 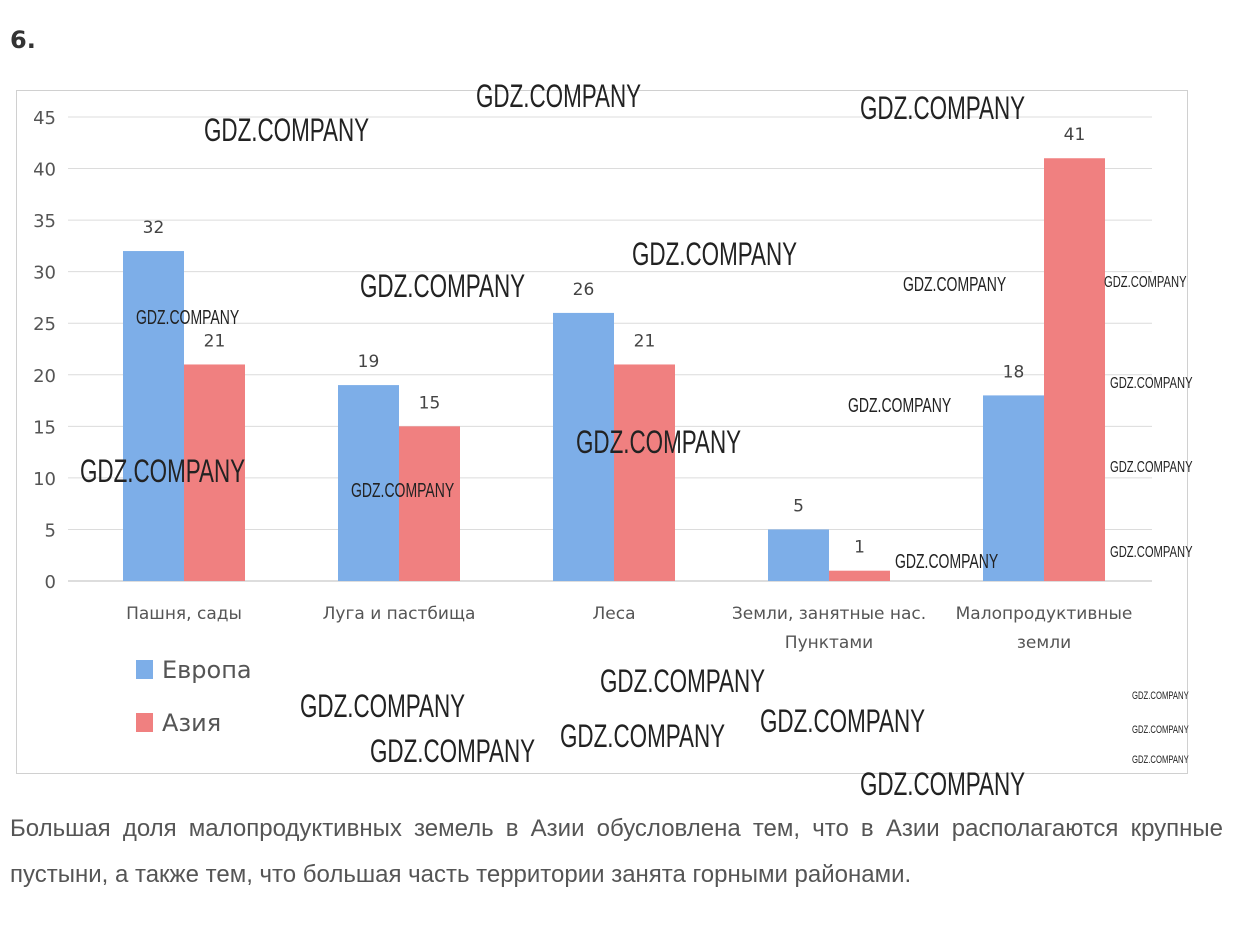 I want to click on y-tick-label: 10, so click(x=44, y=479).